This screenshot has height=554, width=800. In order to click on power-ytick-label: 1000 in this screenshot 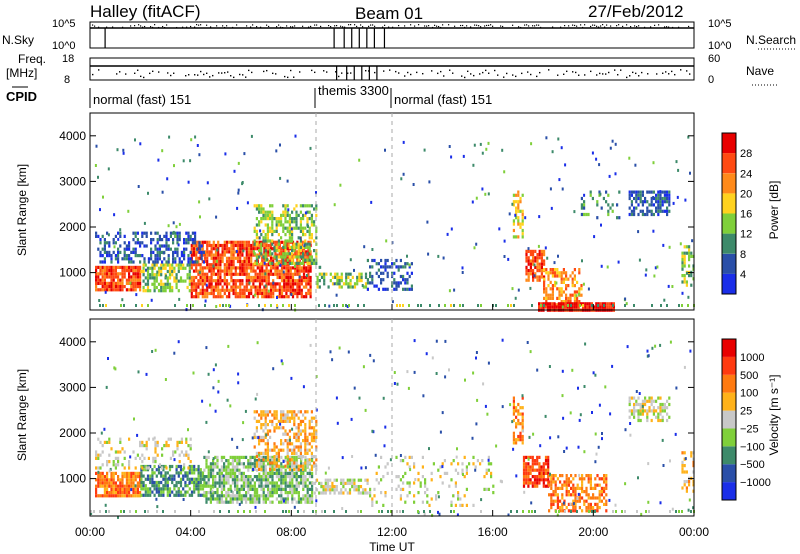, I will do `click(72, 273)`.